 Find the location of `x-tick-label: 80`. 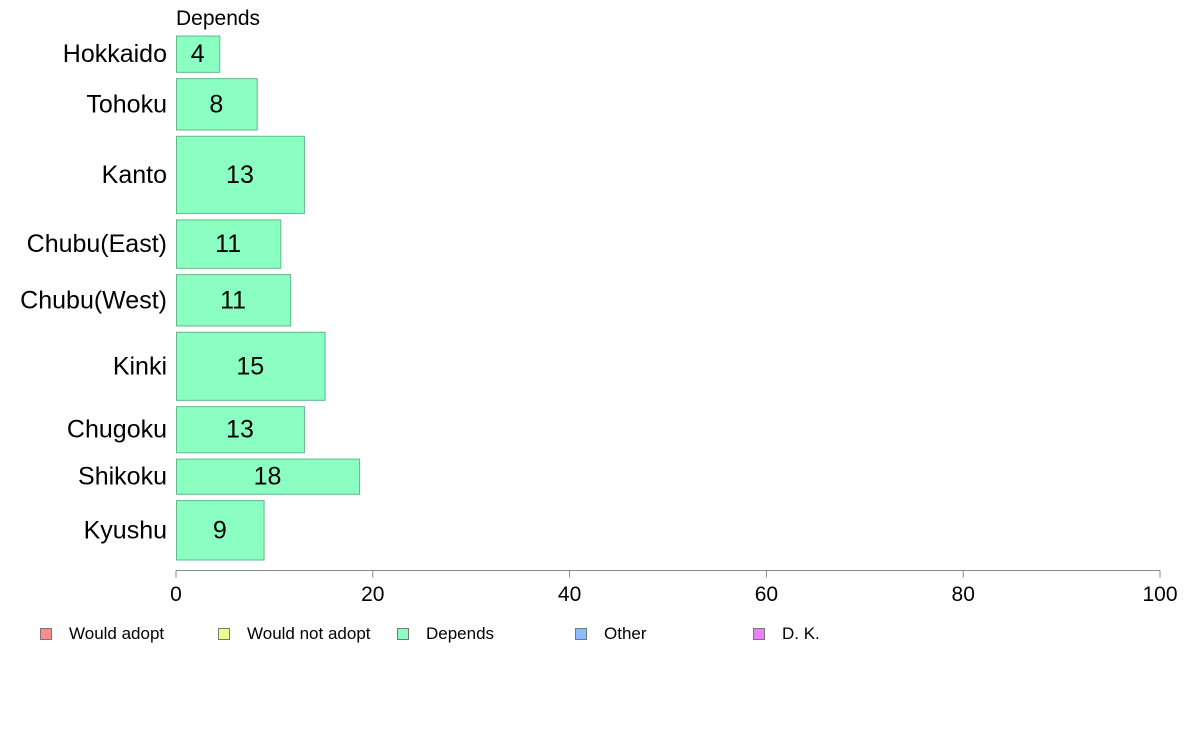

x-tick-label: 80 is located at coordinates (963, 594).